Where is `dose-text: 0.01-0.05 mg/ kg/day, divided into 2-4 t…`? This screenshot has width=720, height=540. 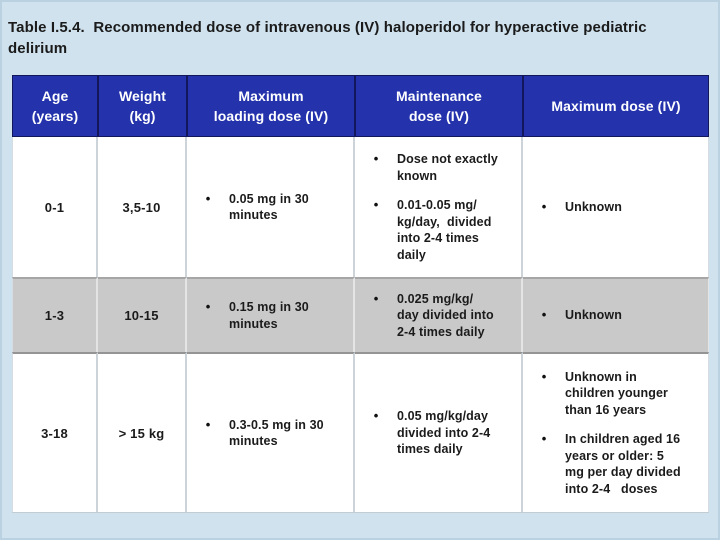 dose-text: 0.01-0.05 mg/ kg/day, divided into 2-4 t… is located at coordinates (444, 230).